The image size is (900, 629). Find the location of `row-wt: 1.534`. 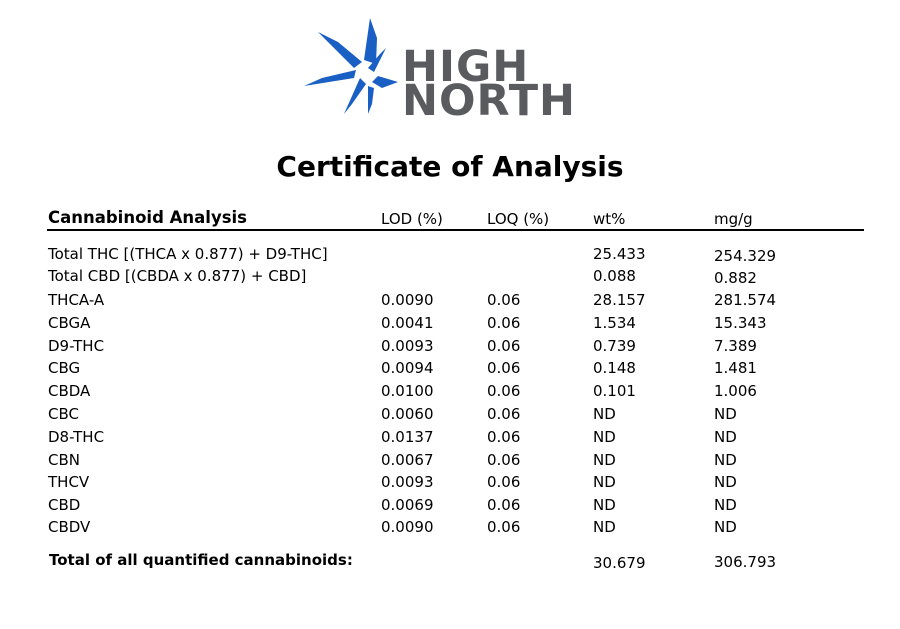

row-wt: 1.534 is located at coordinates (614, 323).